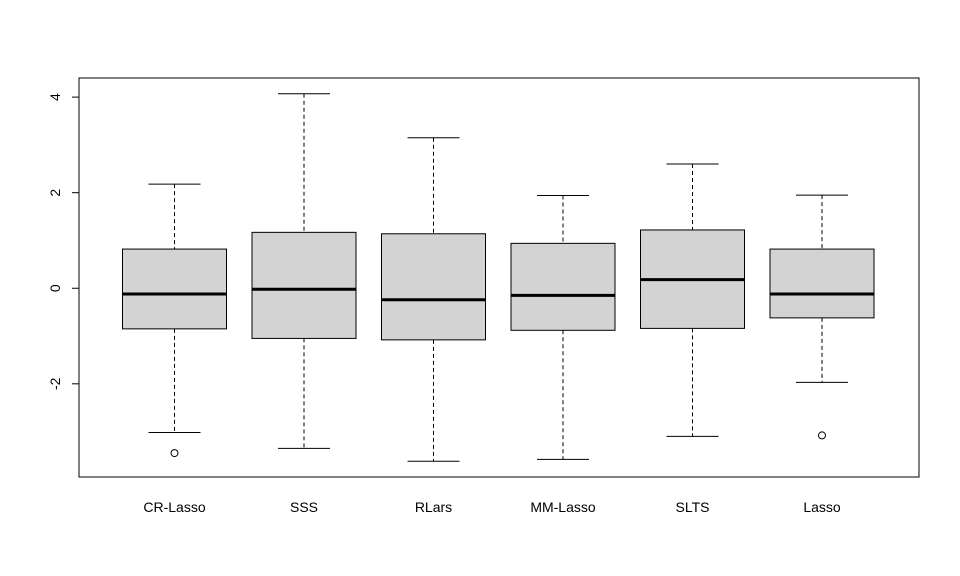  What do you see at coordinates (55, 193) in the screenshot?
I see `y-tick-label: 2` at bounding box center [55, 193].